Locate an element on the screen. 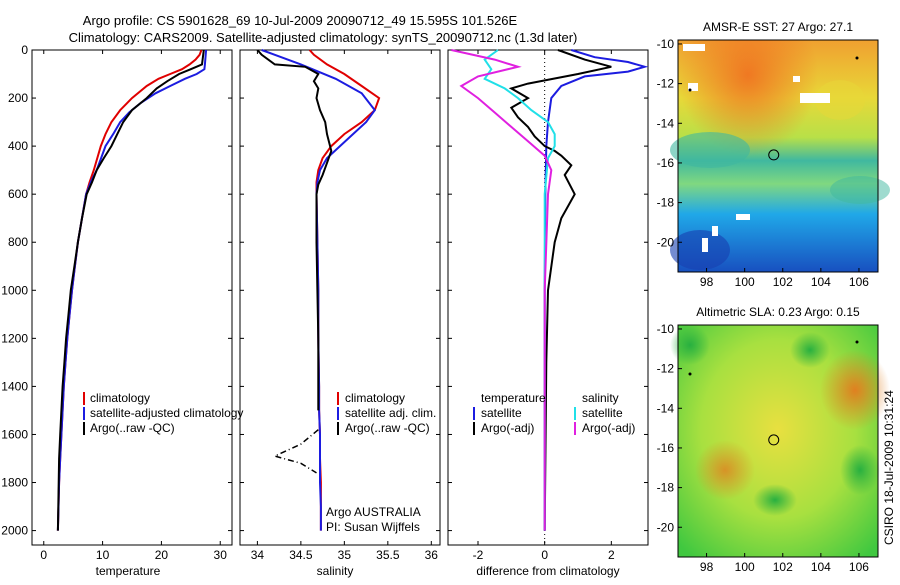 The height and width of the screenshot is (585, 900). series-line-climatology is located at coordinates (129, 290).